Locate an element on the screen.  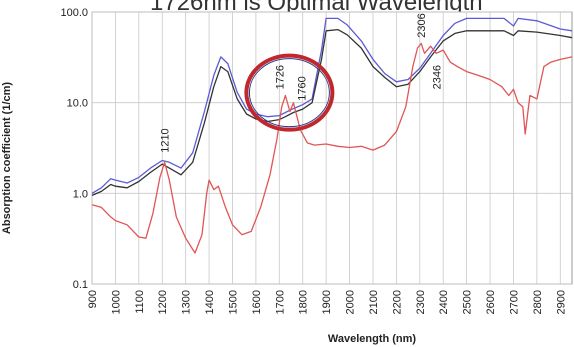
x-tick-label: 2700 is located at coordinates (514, 302).